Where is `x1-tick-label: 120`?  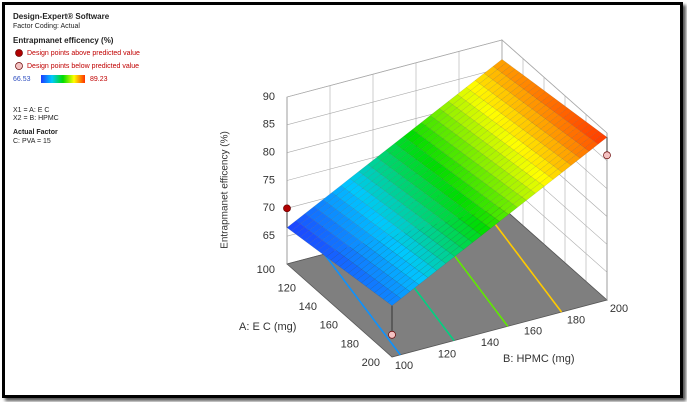 x1-tick-label: 120 is located at coordinates (287, 289).